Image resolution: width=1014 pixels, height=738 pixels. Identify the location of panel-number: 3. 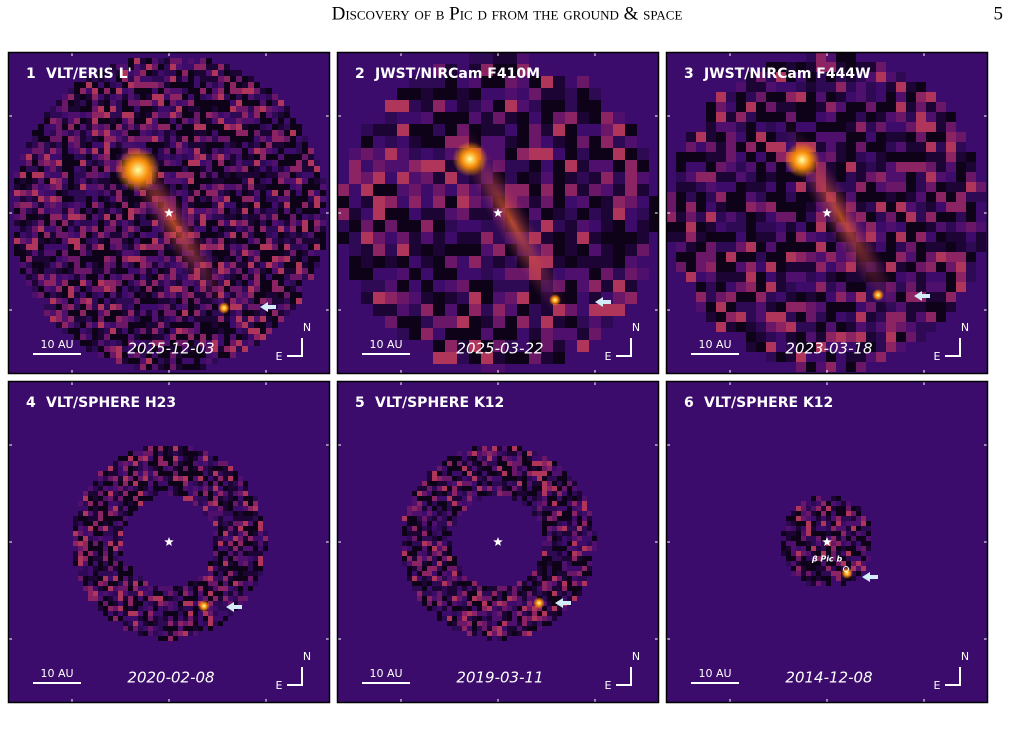
(689, 74).